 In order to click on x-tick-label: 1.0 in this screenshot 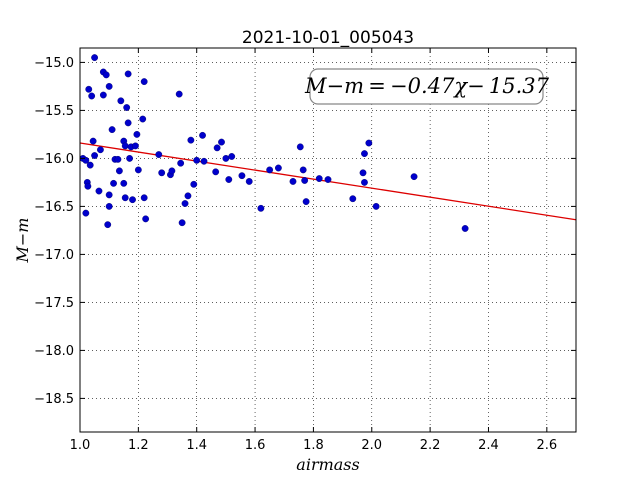, I will do `click(80, 445)`.